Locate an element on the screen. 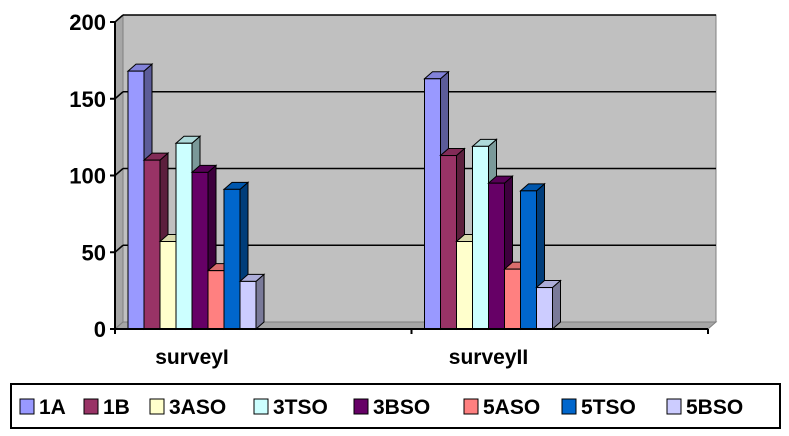  x-category-label: surveyII is located at coordinates (488, 357).